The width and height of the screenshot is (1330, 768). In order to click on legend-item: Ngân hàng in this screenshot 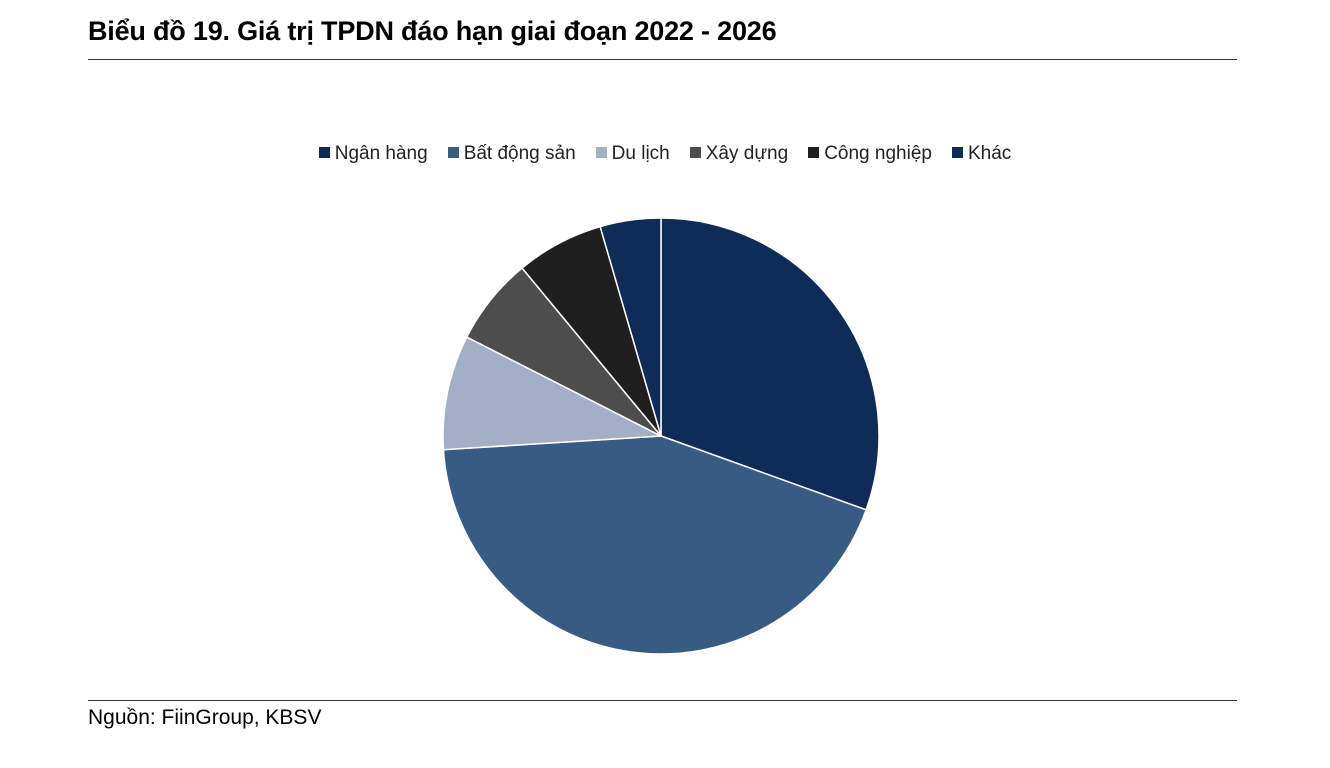, I will do `click(373, 154)`.